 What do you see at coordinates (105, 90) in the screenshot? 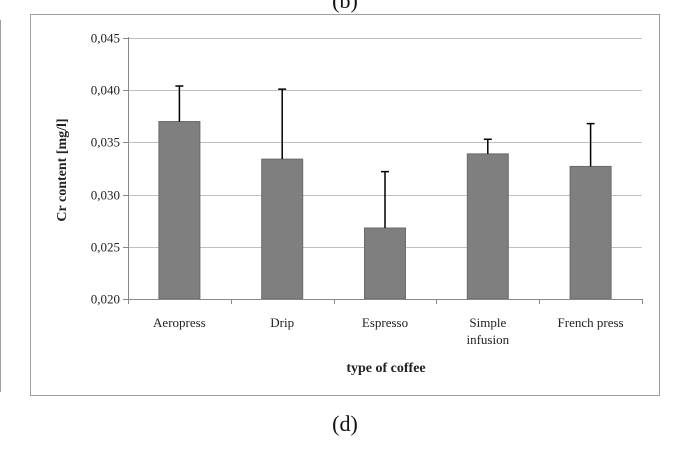
I see `y-tick-label: 0,040` at bounding box center [105, 90].